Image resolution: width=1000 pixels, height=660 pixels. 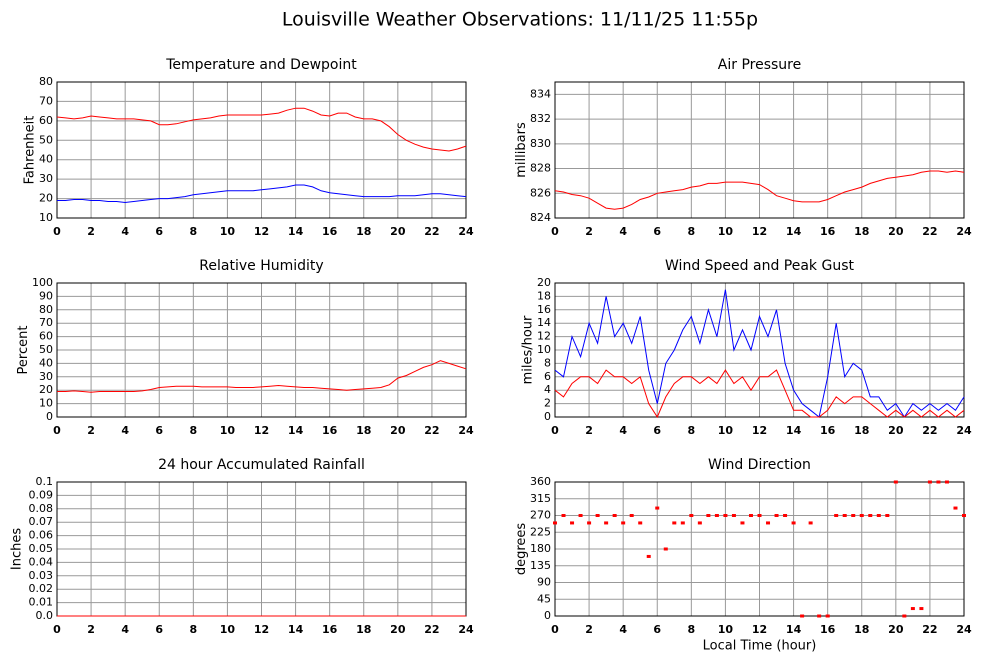 I want to click on y-tick-label: 0.06, so click(x=41, y=535).